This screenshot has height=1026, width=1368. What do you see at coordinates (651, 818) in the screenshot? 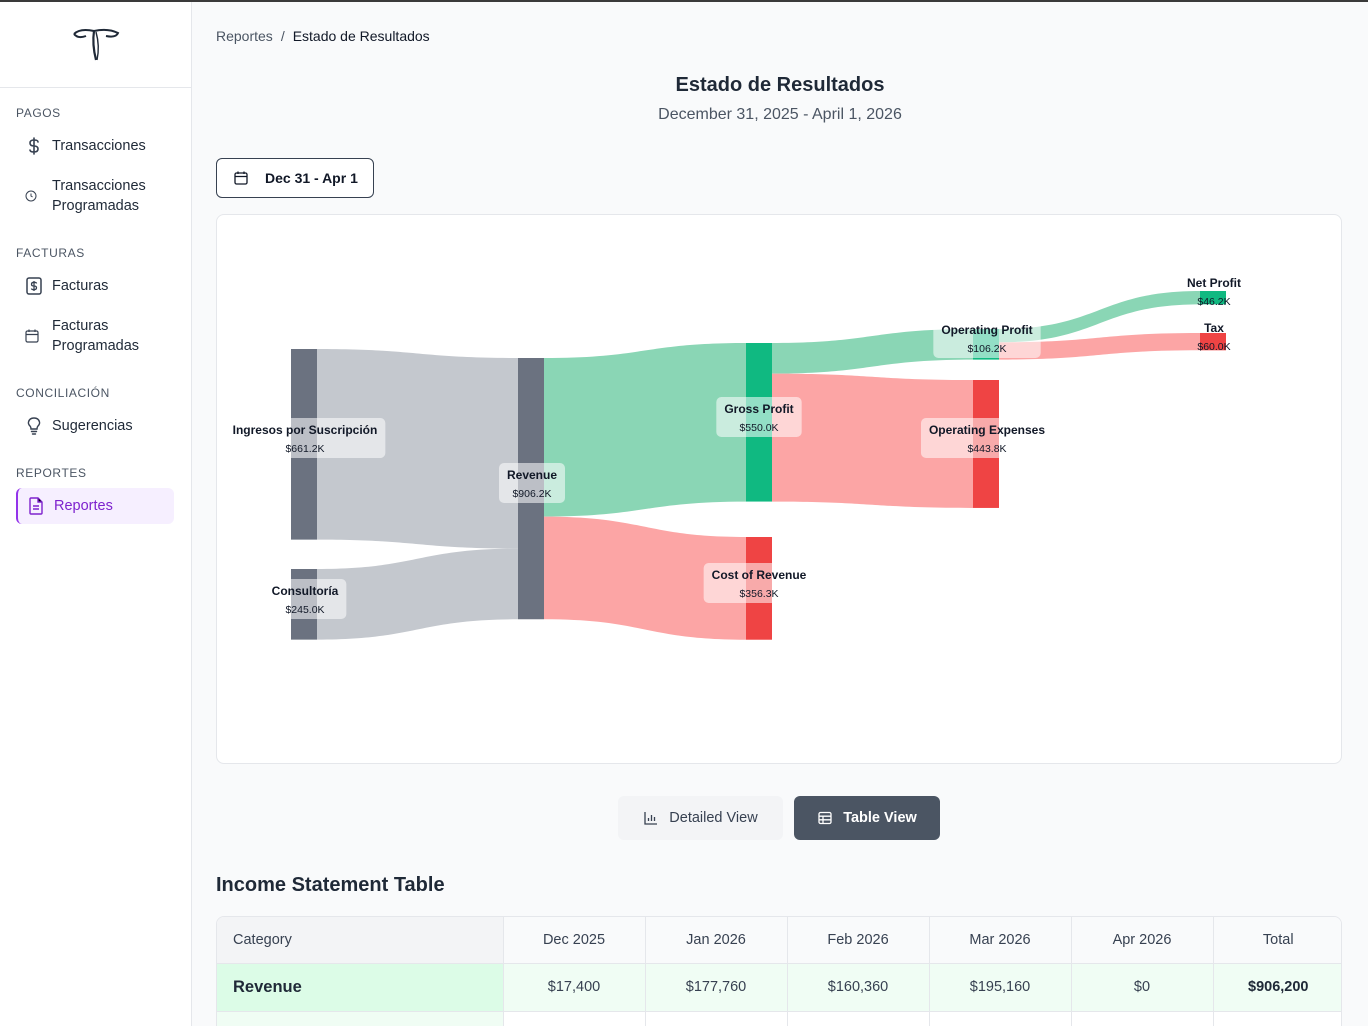
I see `bar-chart-icon` at bounding box center [651, 818].